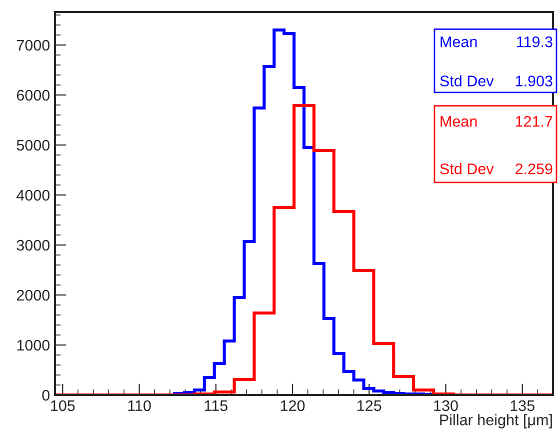 The image size is (558, 430). Describe the element at coordinates (33, 45) in the screenshot. I see `y-tick-label: 7000` at that location.